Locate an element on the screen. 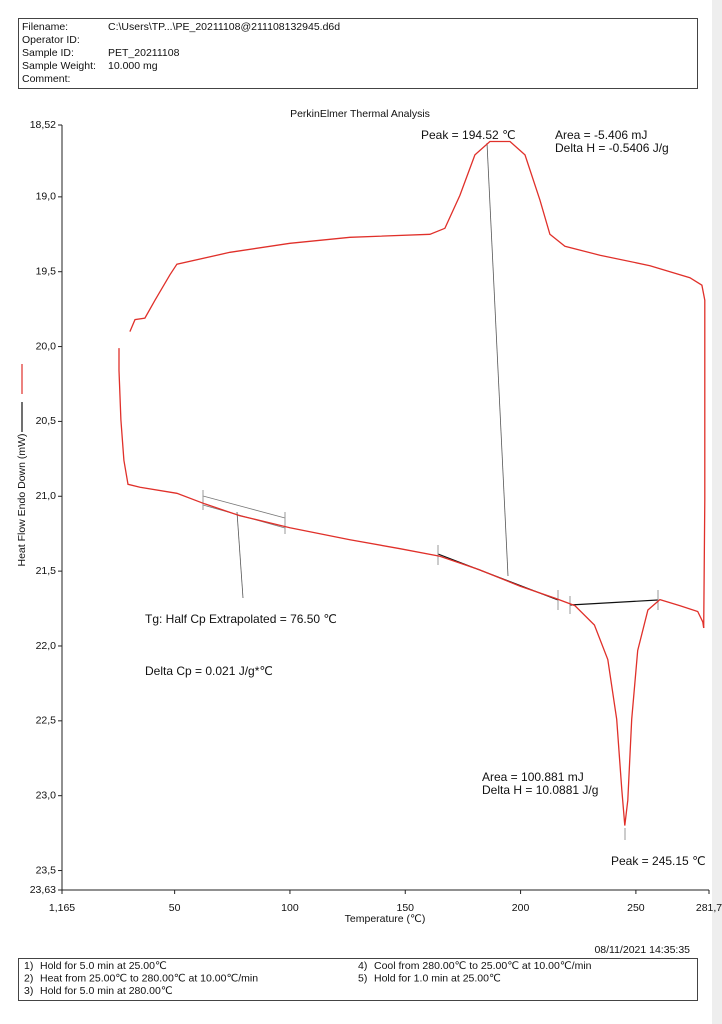 Image resolution: width=722 pixels, height=1024 pixels. date: 08/11/2021 14:35:35 is located at coordinates (642, 950).